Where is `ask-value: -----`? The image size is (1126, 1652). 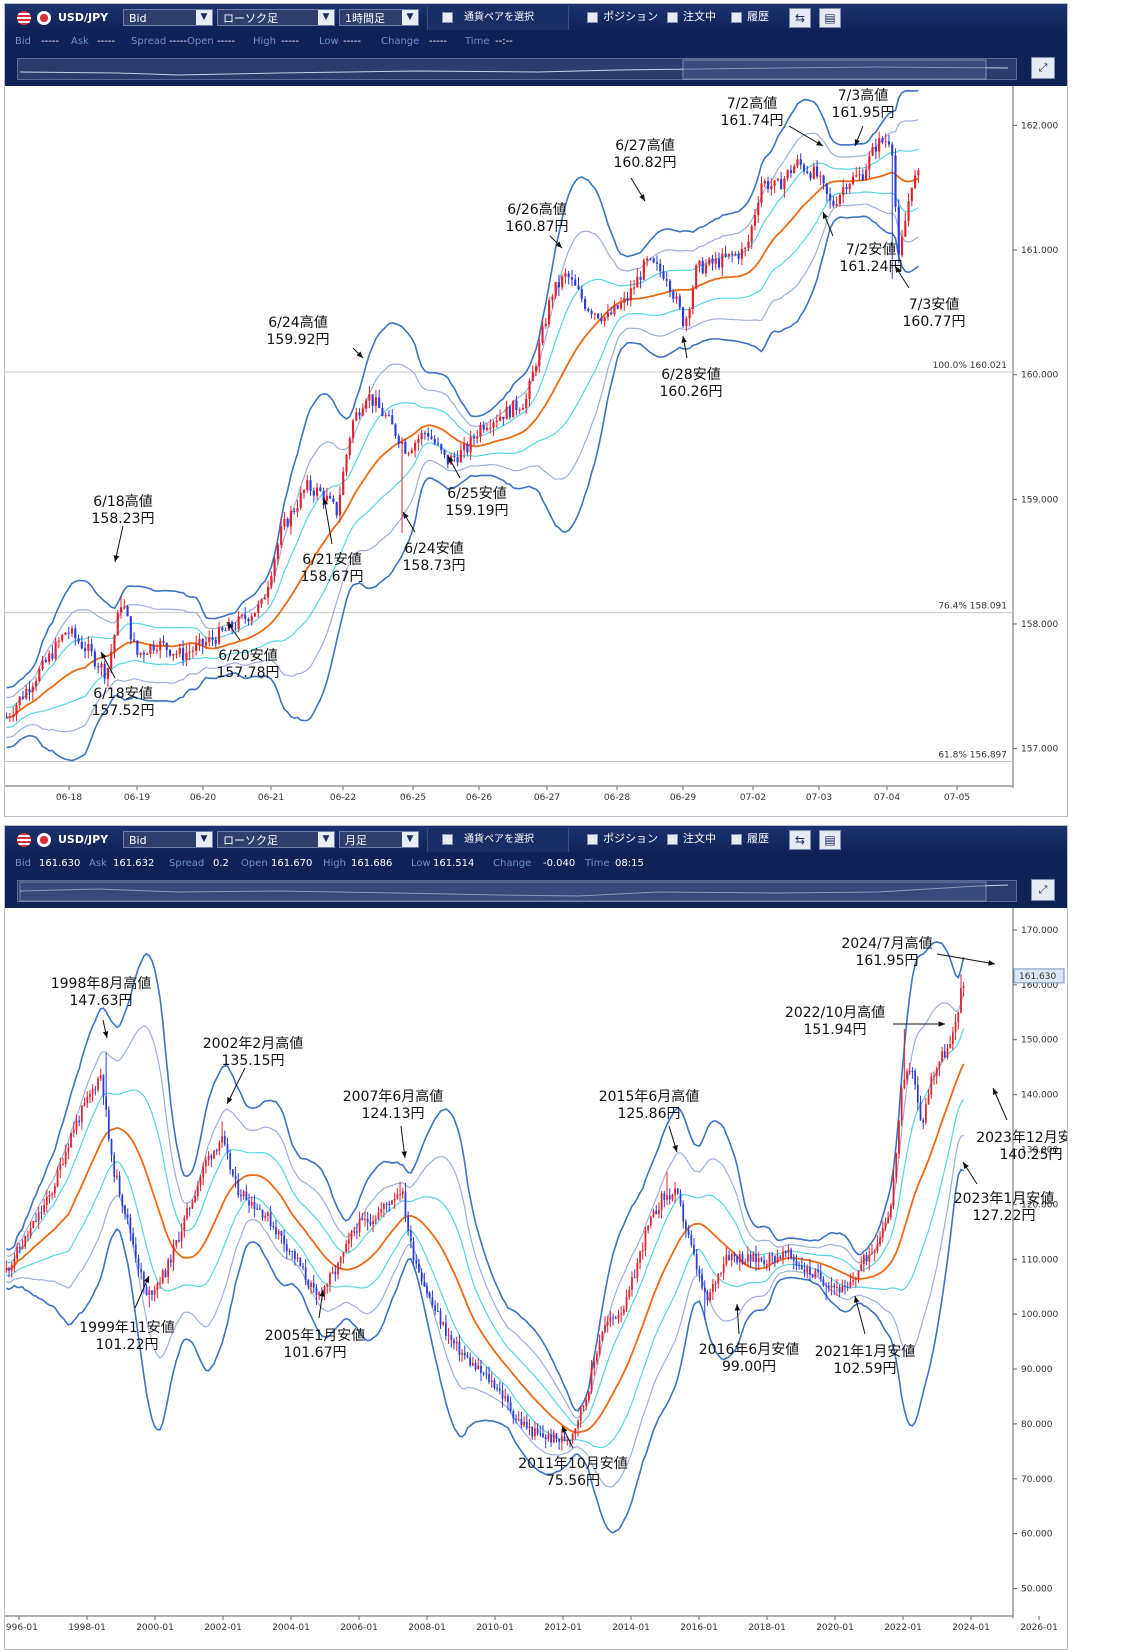
ask-value: ----- is located at coordinates (106, 41).